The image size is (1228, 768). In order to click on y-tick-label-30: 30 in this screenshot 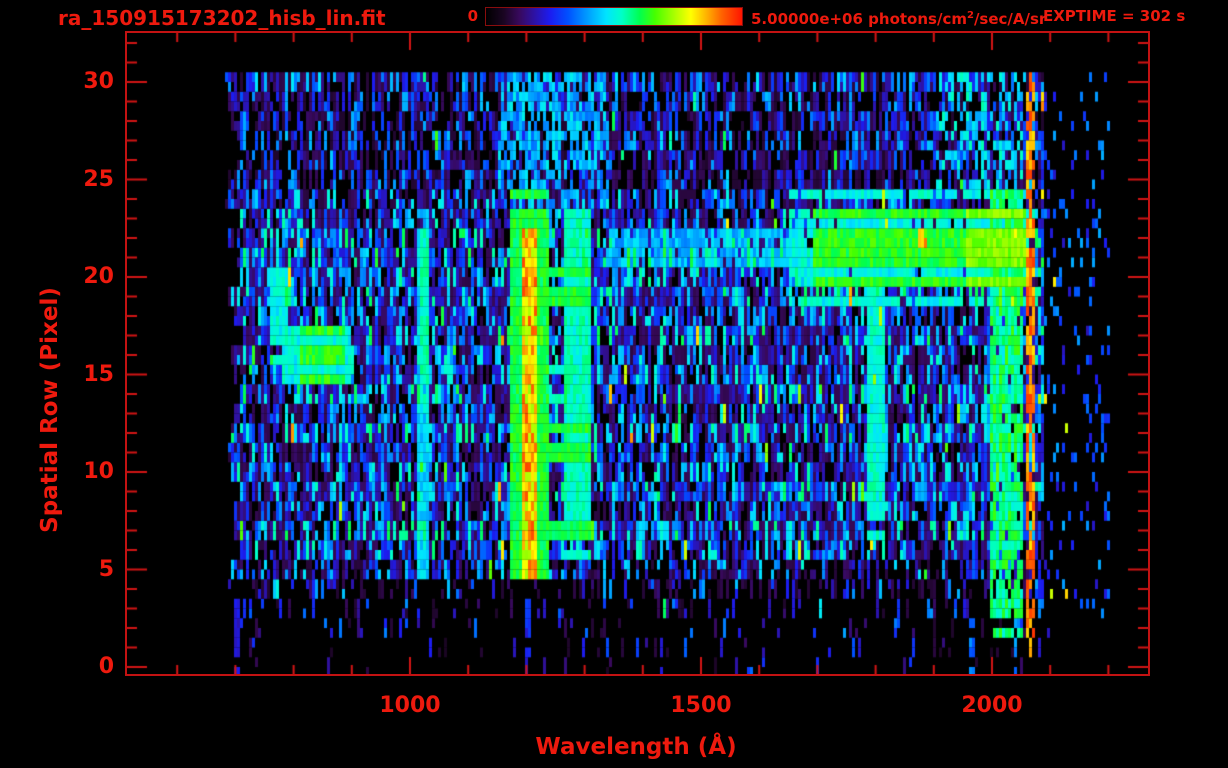, I will do `click(98, 81)`.